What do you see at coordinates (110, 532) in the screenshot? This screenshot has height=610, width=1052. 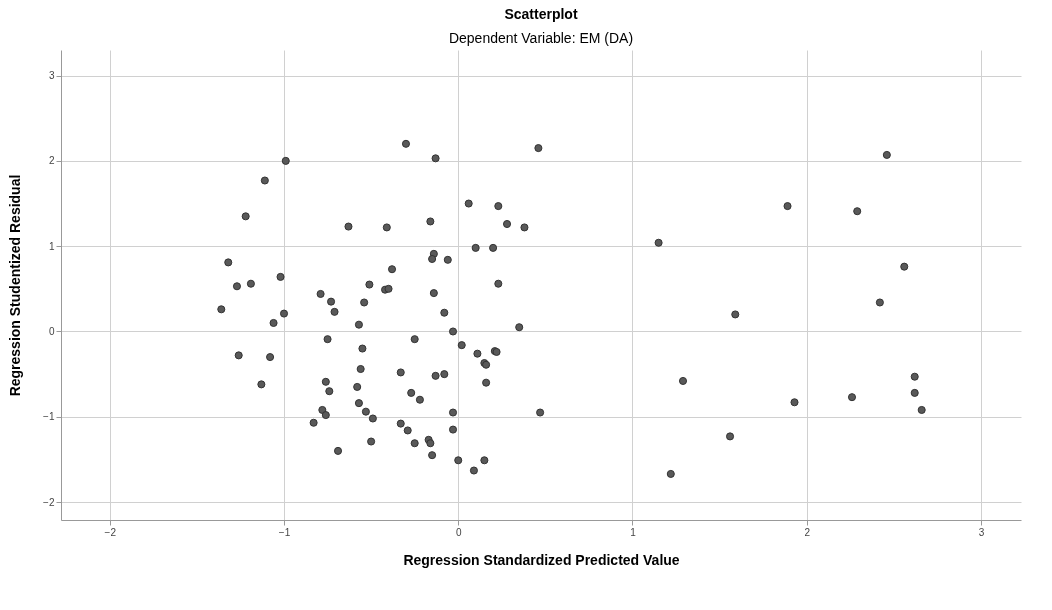 I see `x-tick-label: −2` at bounding box center [110, 532].